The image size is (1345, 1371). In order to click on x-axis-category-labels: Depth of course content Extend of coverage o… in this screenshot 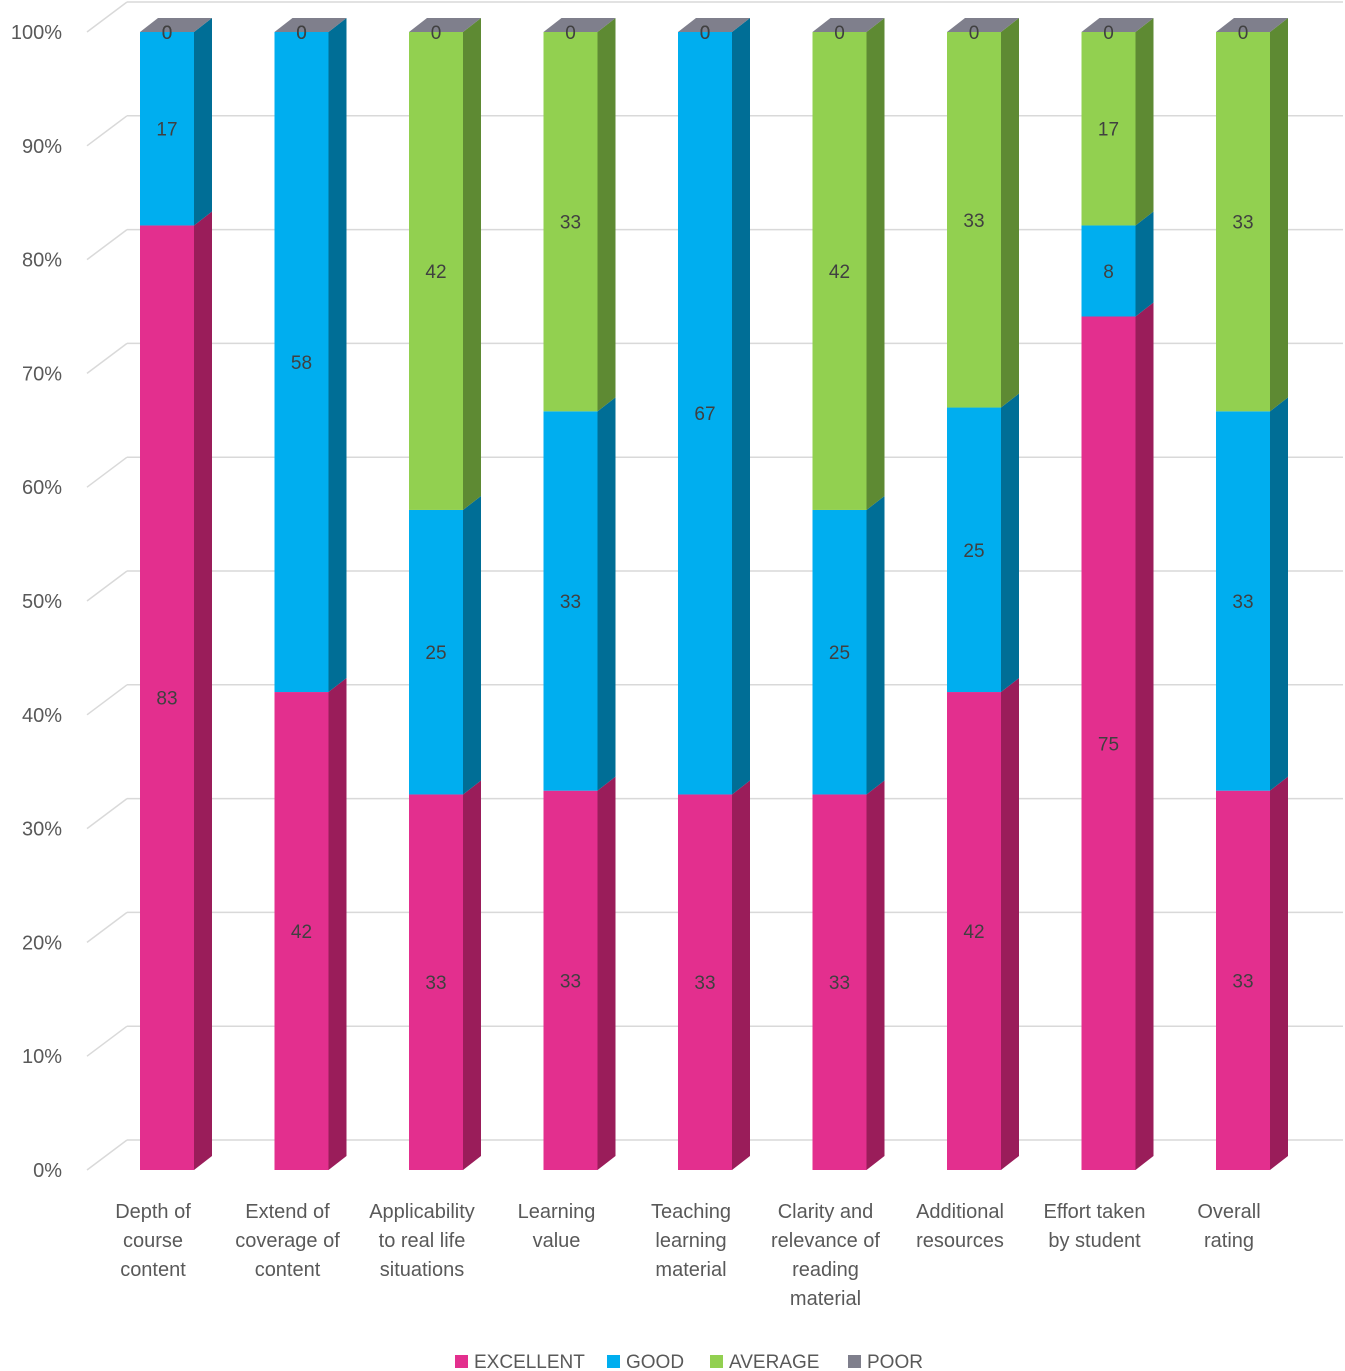, I will do `click(687, 1255)`.